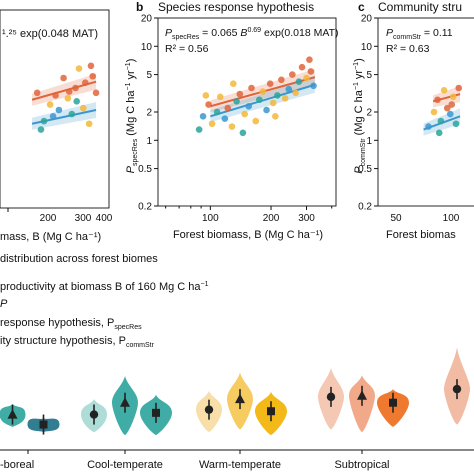 Image resolution: width=474 pixels, height=474 pixels. What do you see at coordinates (263, 96) in the screenshot?
I see `panel-b-fits` at bounding box center [263, 96].